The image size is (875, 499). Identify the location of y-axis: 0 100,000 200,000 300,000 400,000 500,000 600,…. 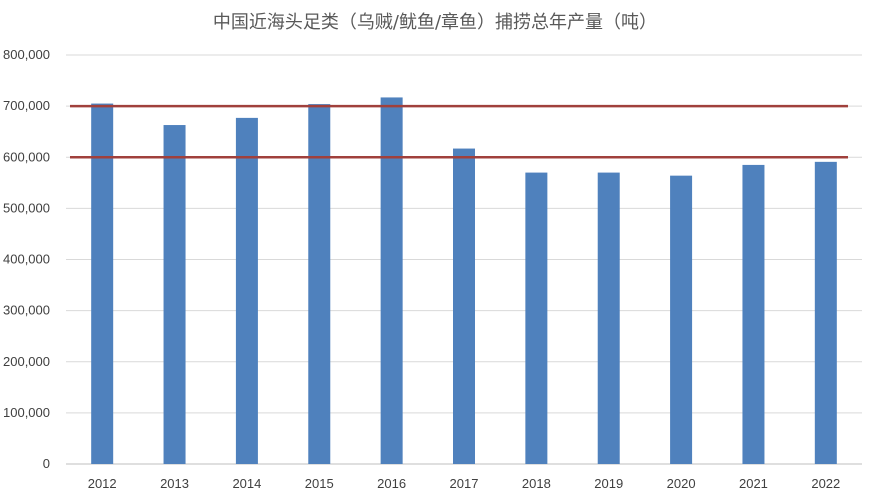
(26, 259).